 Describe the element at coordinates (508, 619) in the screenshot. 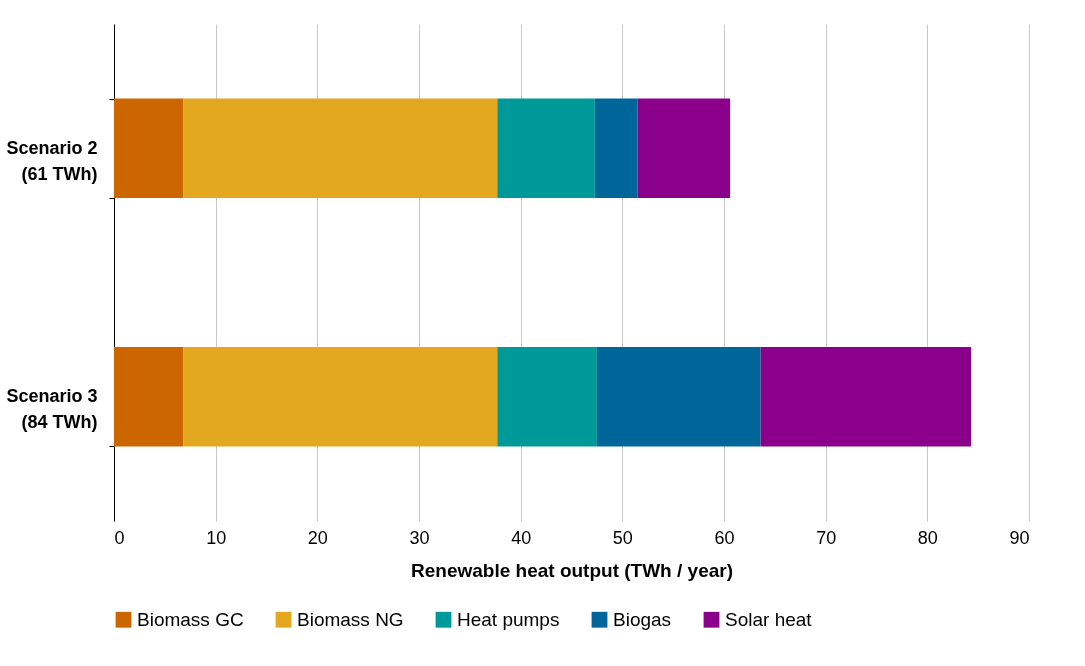

I see `legend-label: Heat pumps` at that location.